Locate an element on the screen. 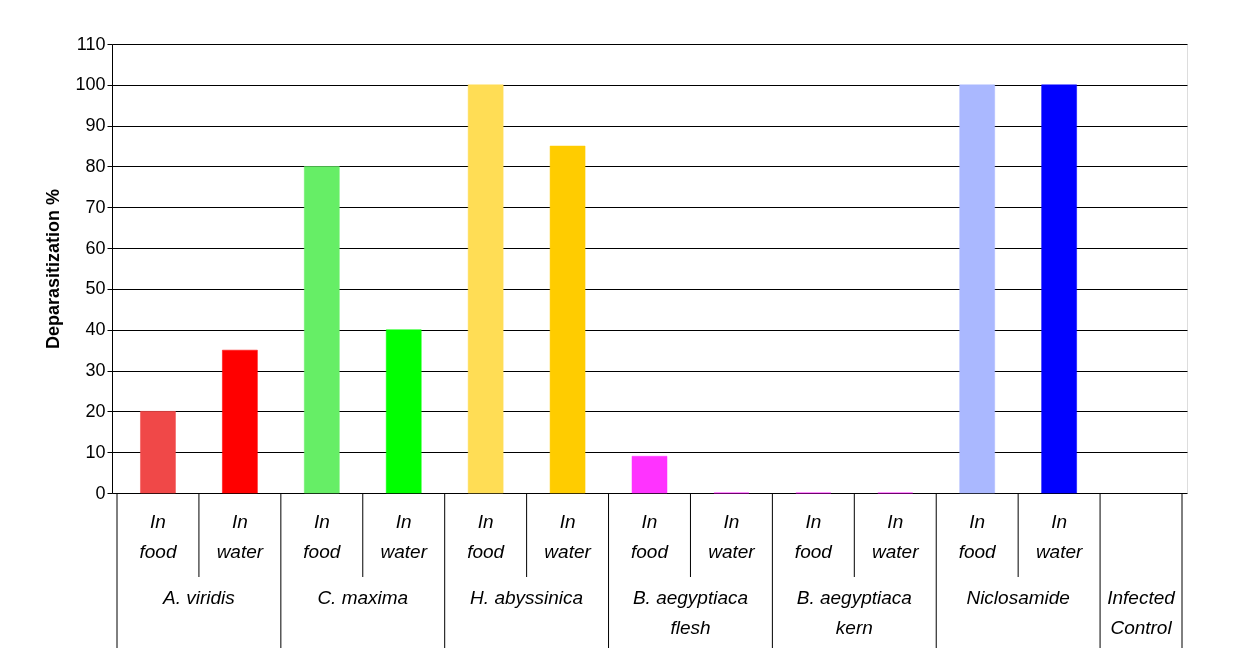  text: B. aegyptiaca kern is located at coordinates (854, 612).